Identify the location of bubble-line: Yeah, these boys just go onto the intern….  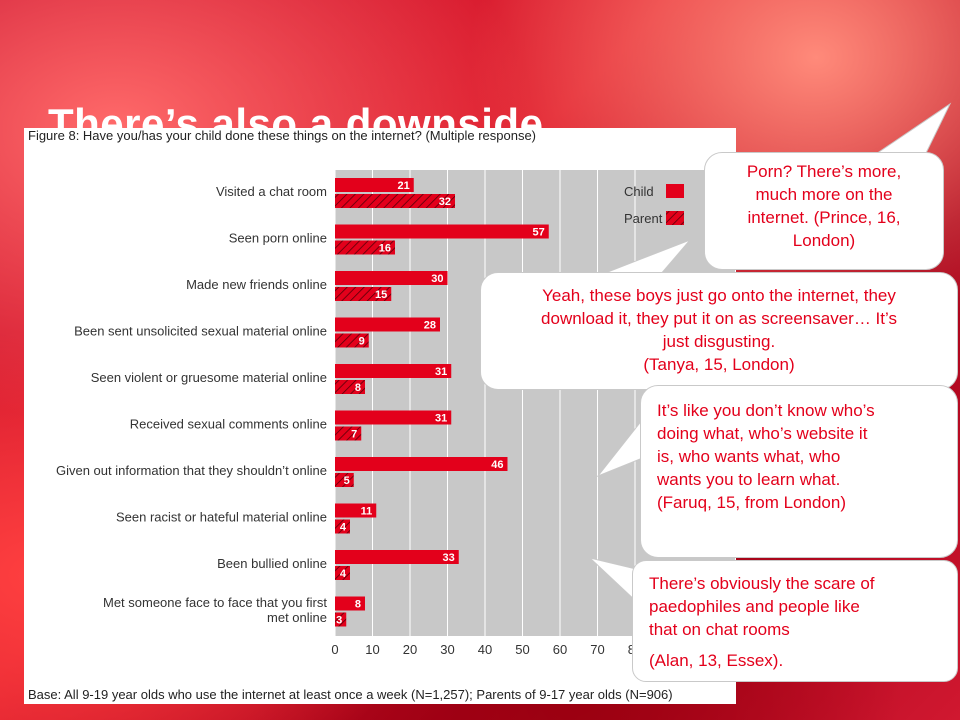
(719, 295).